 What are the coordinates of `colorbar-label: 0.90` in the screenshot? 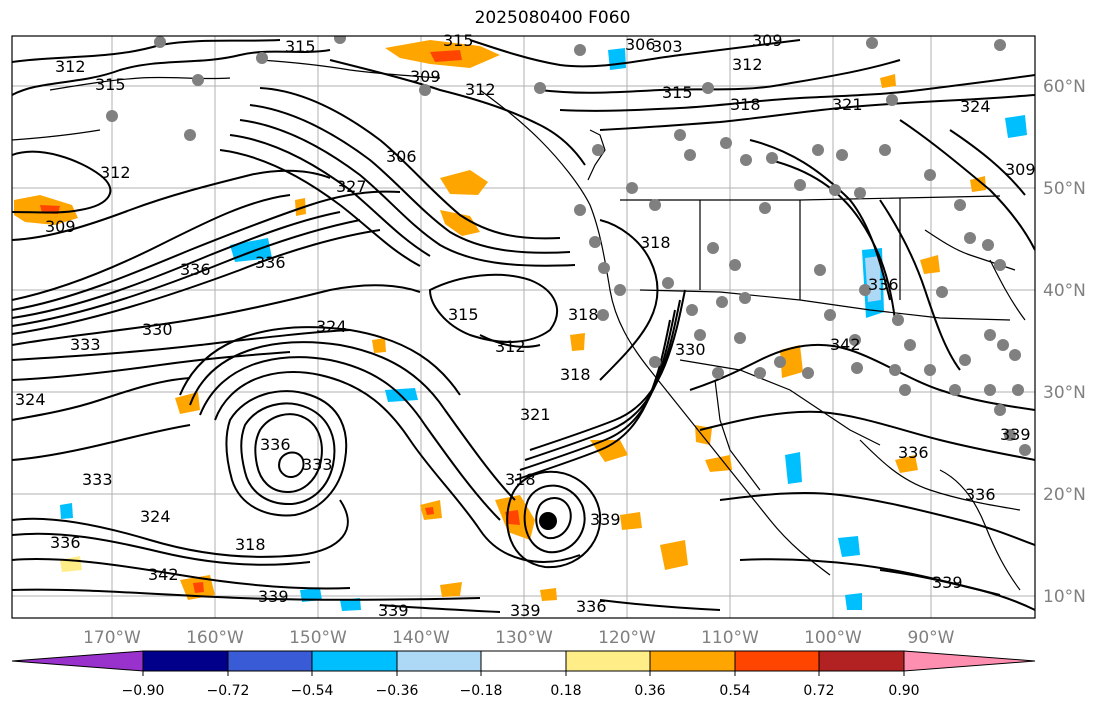 It's located at (903, 691).